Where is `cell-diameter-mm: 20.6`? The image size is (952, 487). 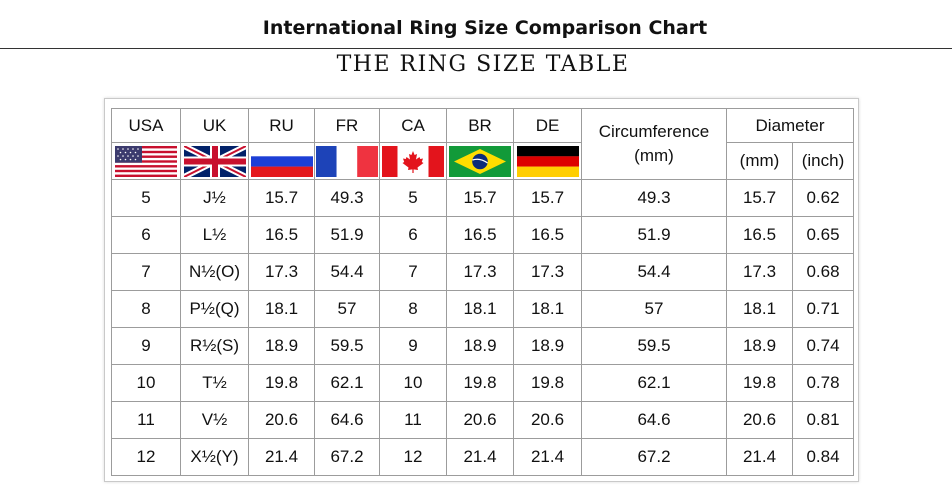
cell-diameter-mm: 20.6 is located at coordinates (759, 420).